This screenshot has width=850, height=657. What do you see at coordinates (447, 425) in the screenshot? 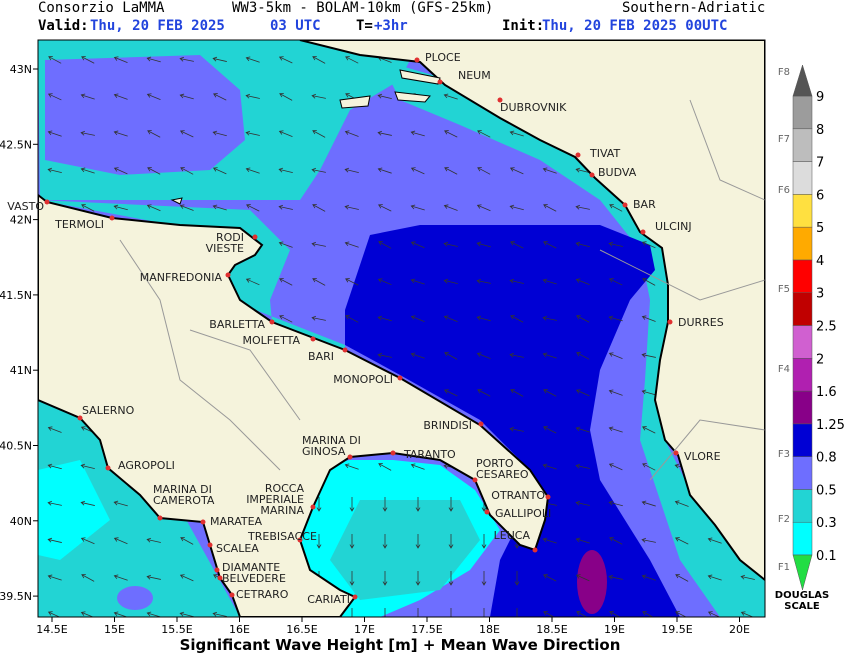
I see `city-label: BRINDISI` at bounding box center [447, 425].